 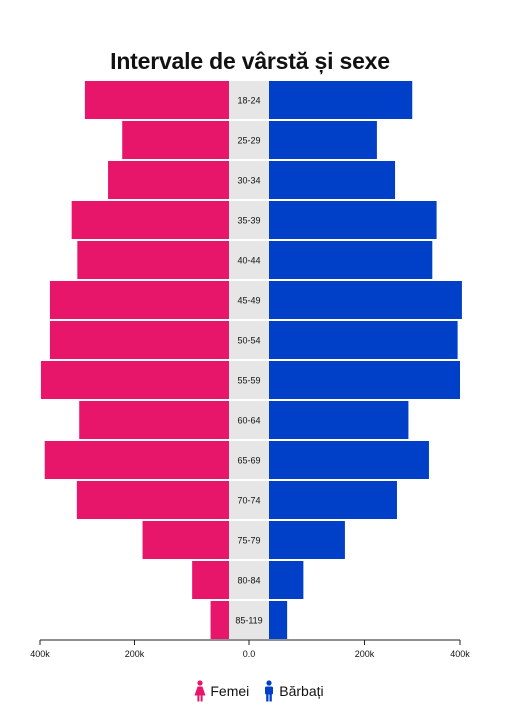 I want to click on legend-item-femei: Femei, so click(x=221, y=691).